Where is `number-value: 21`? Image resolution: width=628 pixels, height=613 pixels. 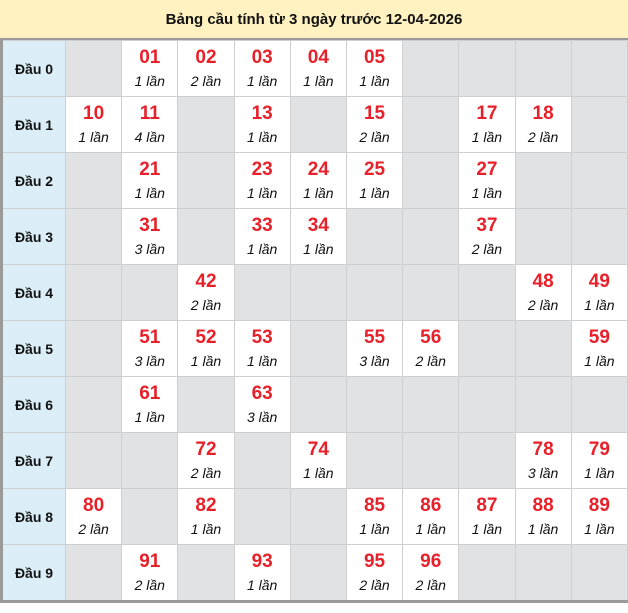
number-value: 21 is located at coordinates (150, 169).